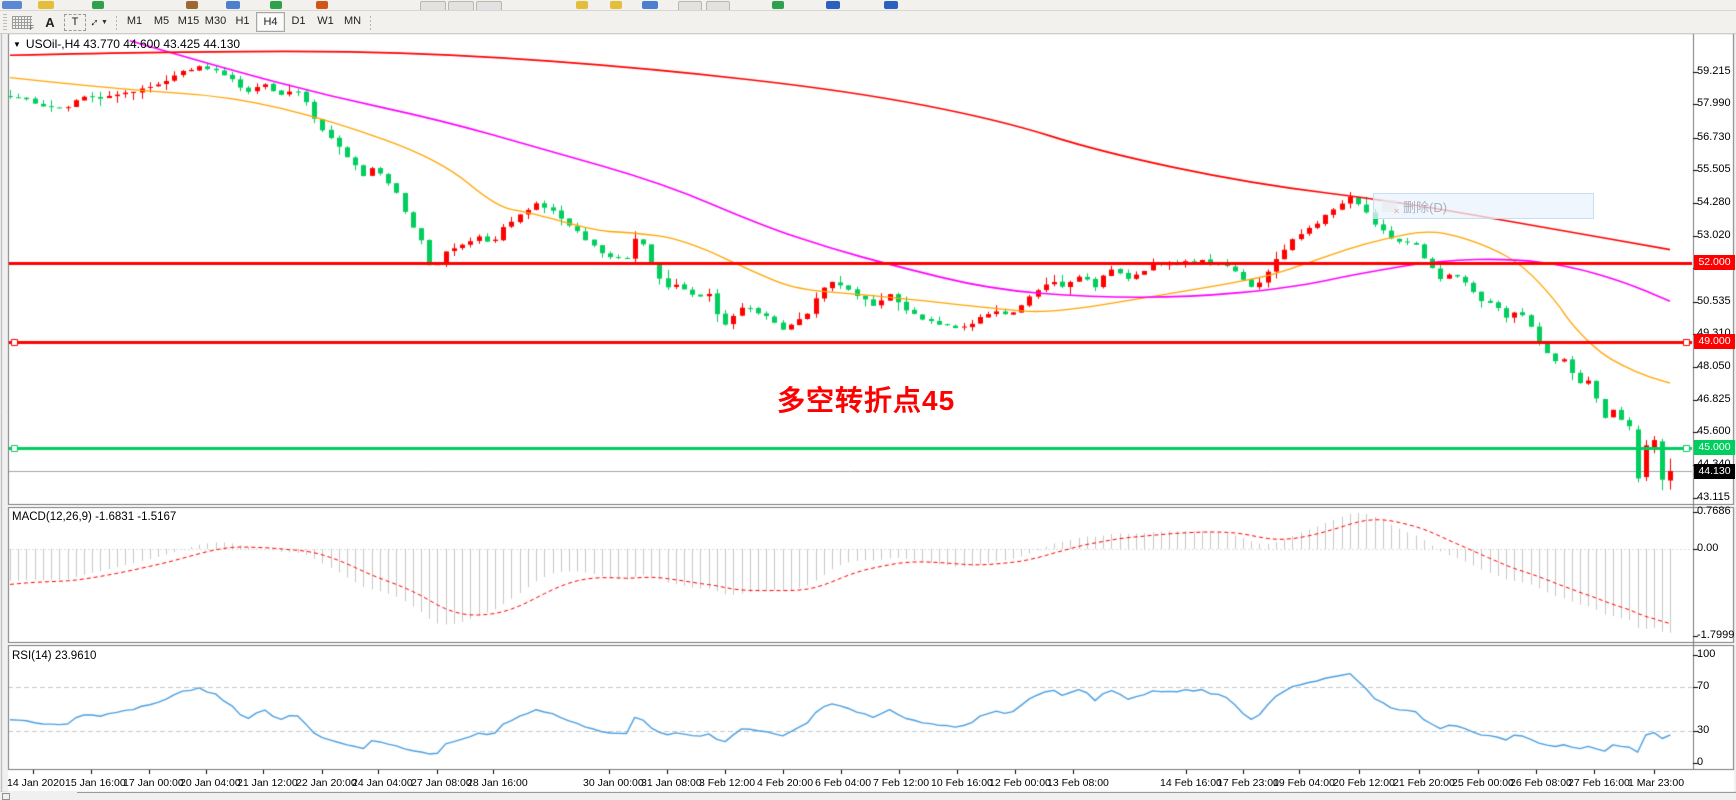 This screenshot has width=1736, height=800. What do you see at coordinates (671, 783) in the screenshot?
I see `time-axis-label: 31 Jan 08:00` at bounding box center [671, 783].